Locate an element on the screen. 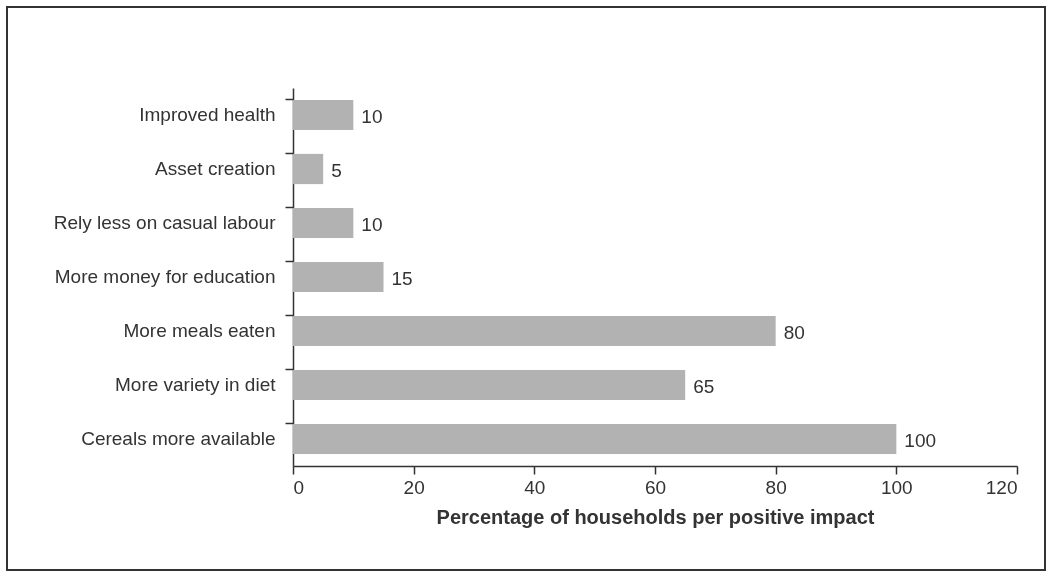 The width and height of the screenshot is (1056, 583). data-label: 5 is located at coordinates (336, 170).